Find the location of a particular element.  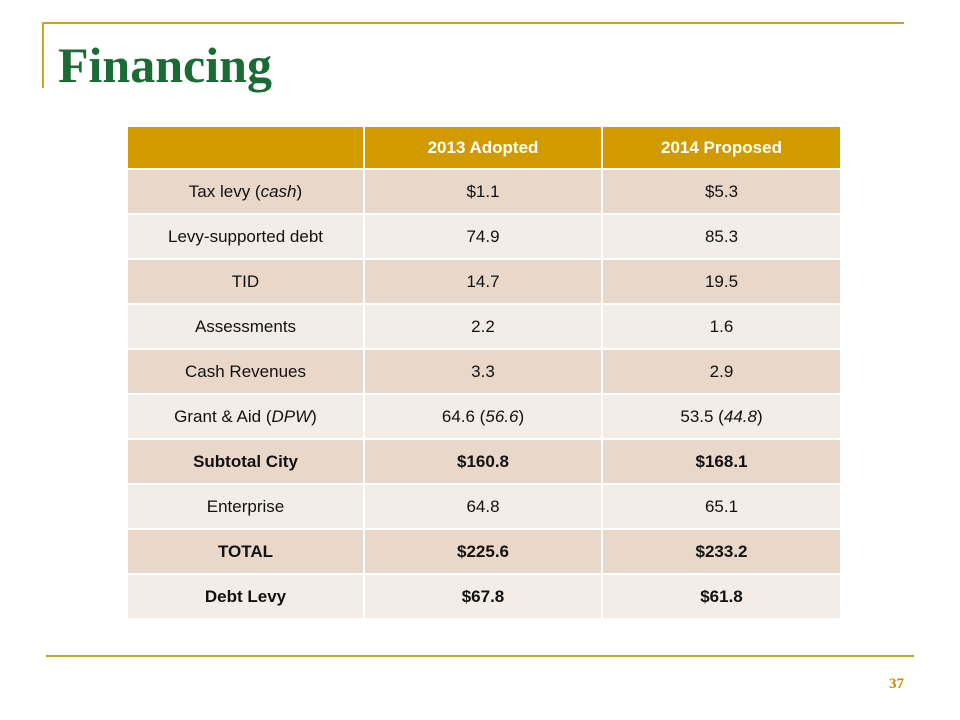

table-row: TID 14.7 19.5 is located at coordinates (484, 282).